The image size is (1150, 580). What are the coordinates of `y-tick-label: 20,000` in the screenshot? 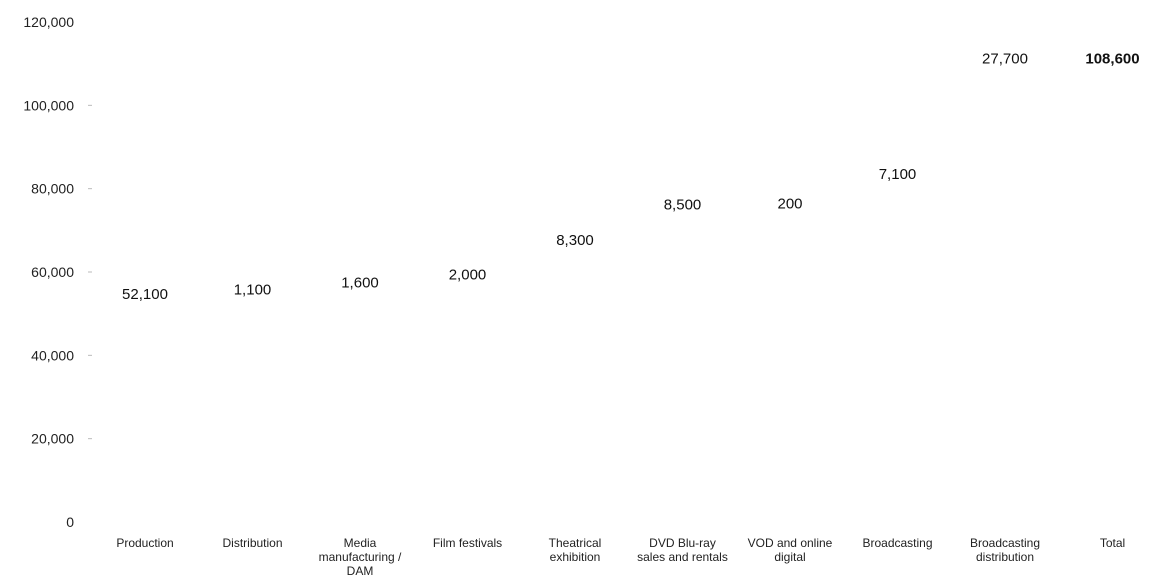 It's located at (52, 439).